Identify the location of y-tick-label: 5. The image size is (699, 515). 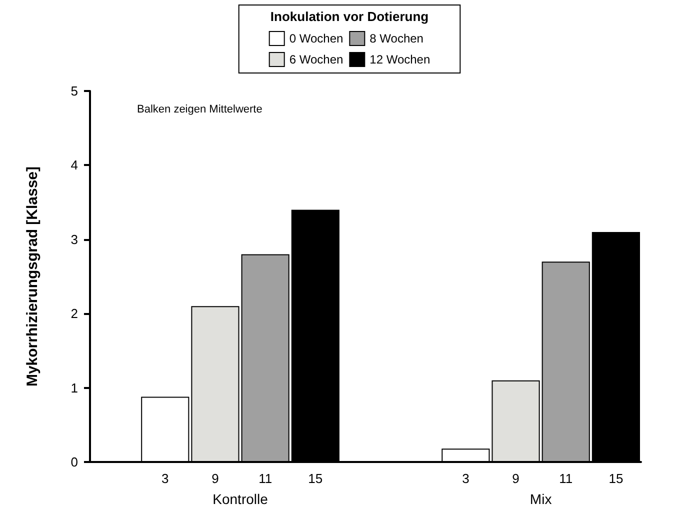
(74, 91).